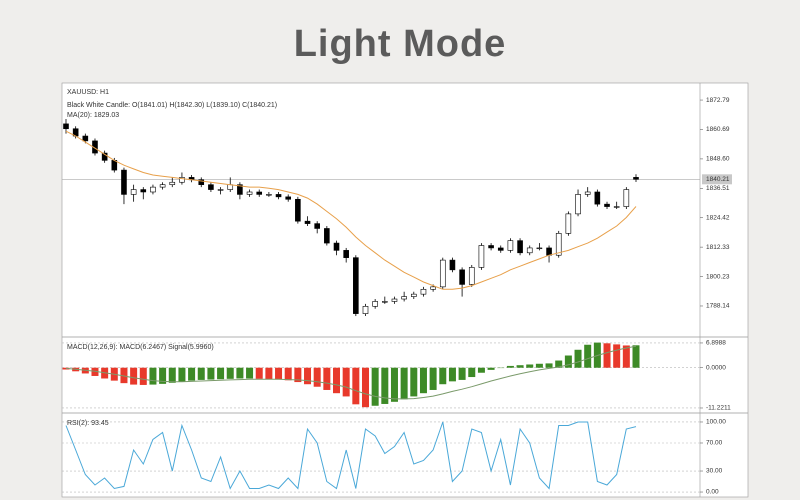 This screenshot has height=500, width=800. I want to click on y-tick-label: 30.00, so click(714, 471).